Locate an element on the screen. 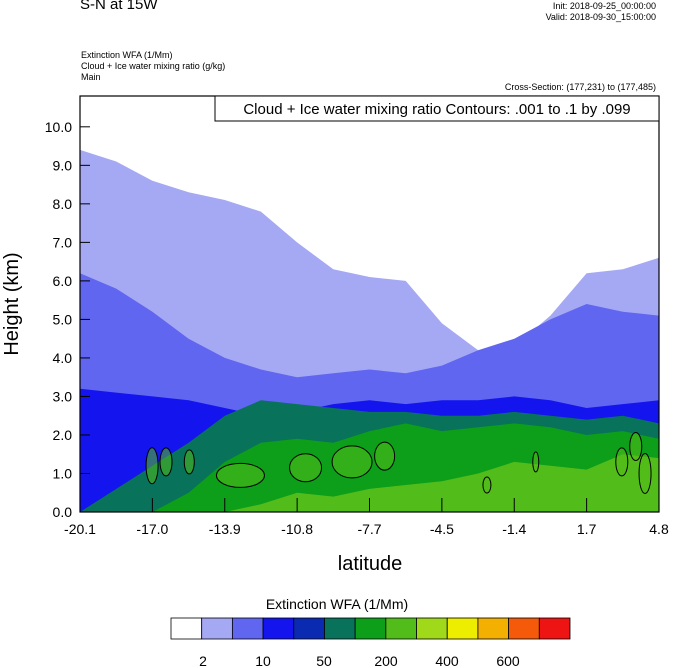 The image size is (674, 668). x-tick-label: -10.8 is located at coordinates (297, 529).